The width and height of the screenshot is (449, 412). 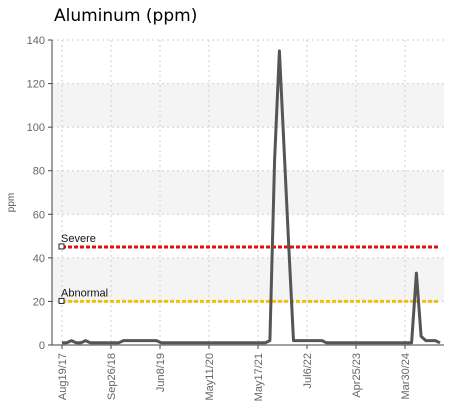 I want to click on limit-lines: Severe Abnormal, so click(x=249, y=268).